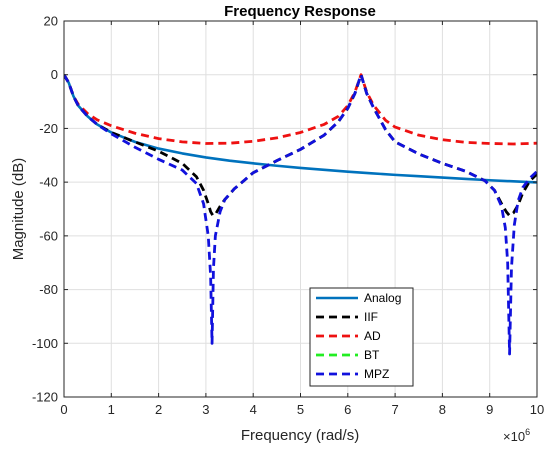  What do you see at coordinates (54, 74) in the screenshot?
I see `y-tick-label: 0` at bounding box center [54, 74].